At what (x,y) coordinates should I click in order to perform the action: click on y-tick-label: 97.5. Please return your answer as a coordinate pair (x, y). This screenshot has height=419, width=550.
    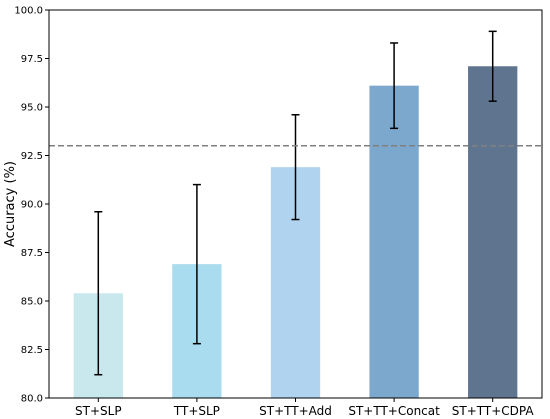
    Looking at the image, I should click on (32, 59).